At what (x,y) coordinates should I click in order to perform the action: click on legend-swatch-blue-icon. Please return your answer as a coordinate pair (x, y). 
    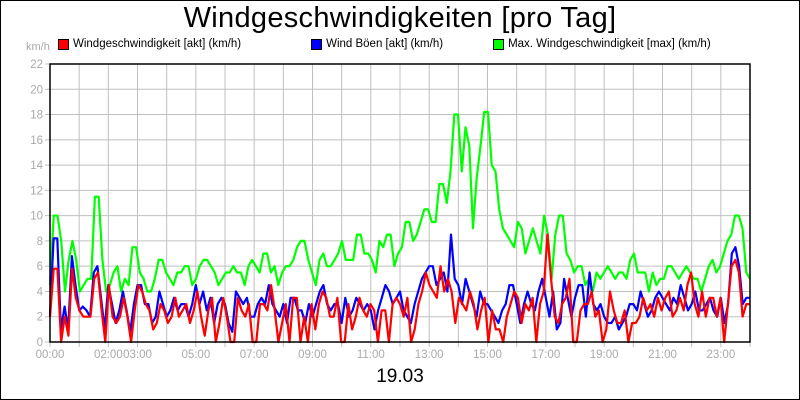
    Looking at the image, I should click on (317, 44).